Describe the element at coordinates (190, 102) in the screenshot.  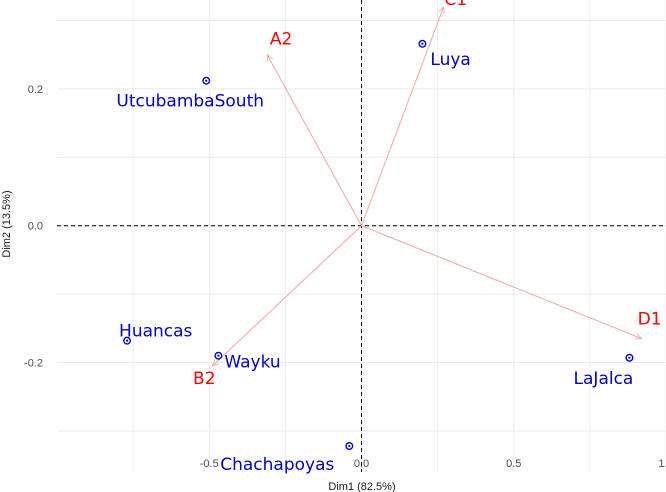
I see `individual-label: UtcubambaSouth` at that location.